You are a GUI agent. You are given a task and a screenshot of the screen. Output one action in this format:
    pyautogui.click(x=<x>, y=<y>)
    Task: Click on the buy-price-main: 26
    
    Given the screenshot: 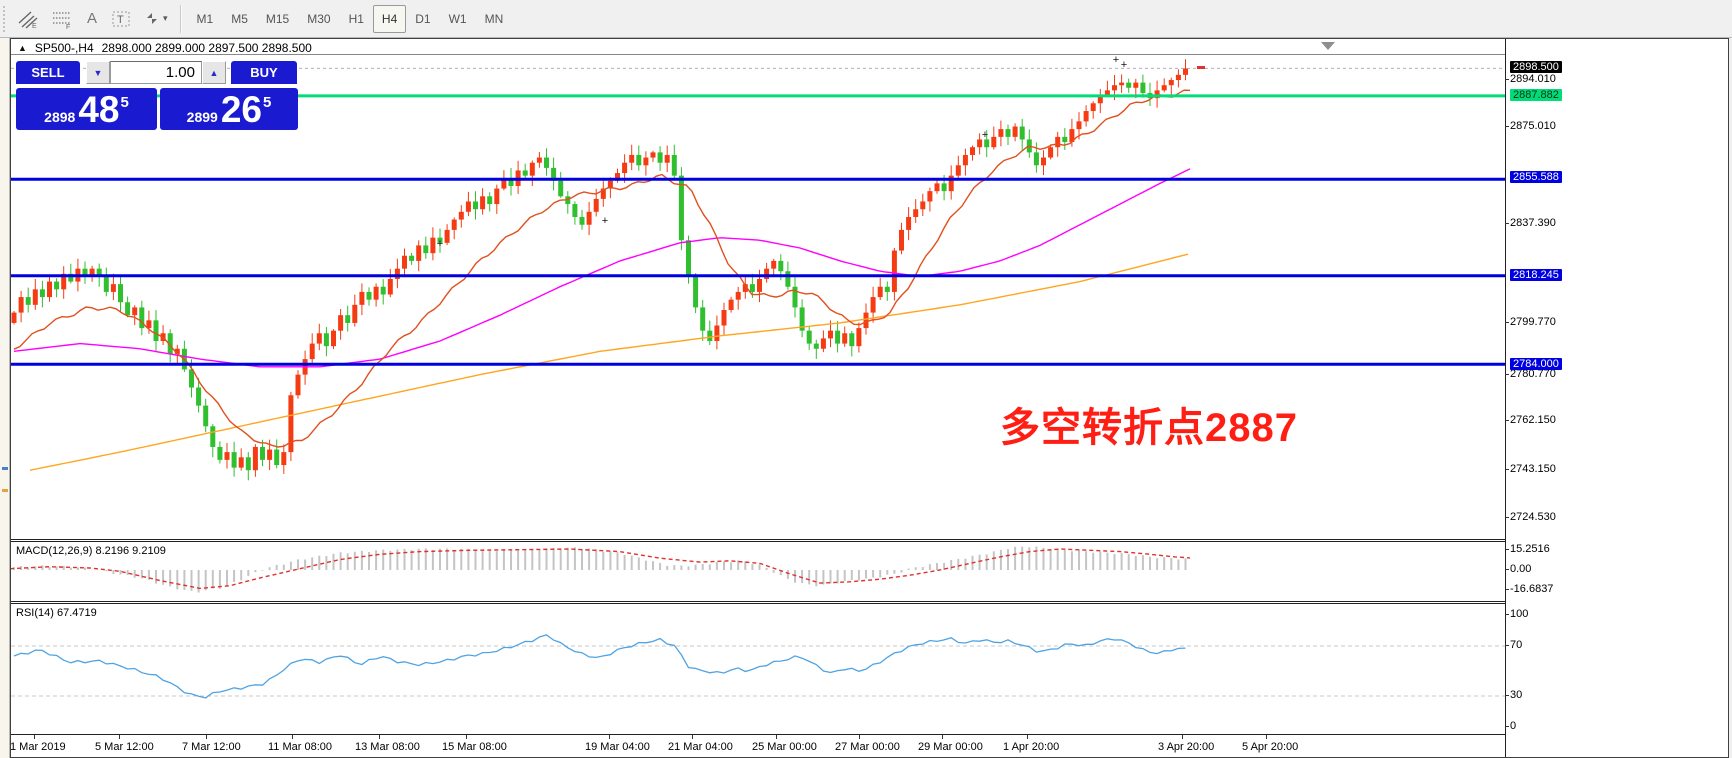 What is the action you would take?
    pyautogui.click(x=241, y=109)
    